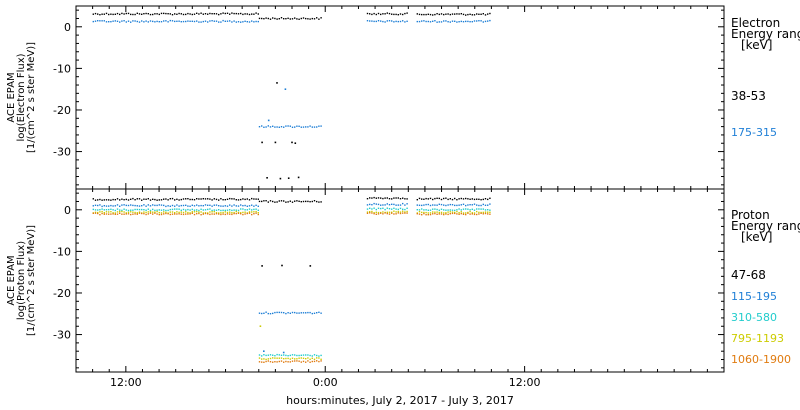 This screenshot has width=800, height=410. I want to click on y-tick-label: -10, so click(62, 68).